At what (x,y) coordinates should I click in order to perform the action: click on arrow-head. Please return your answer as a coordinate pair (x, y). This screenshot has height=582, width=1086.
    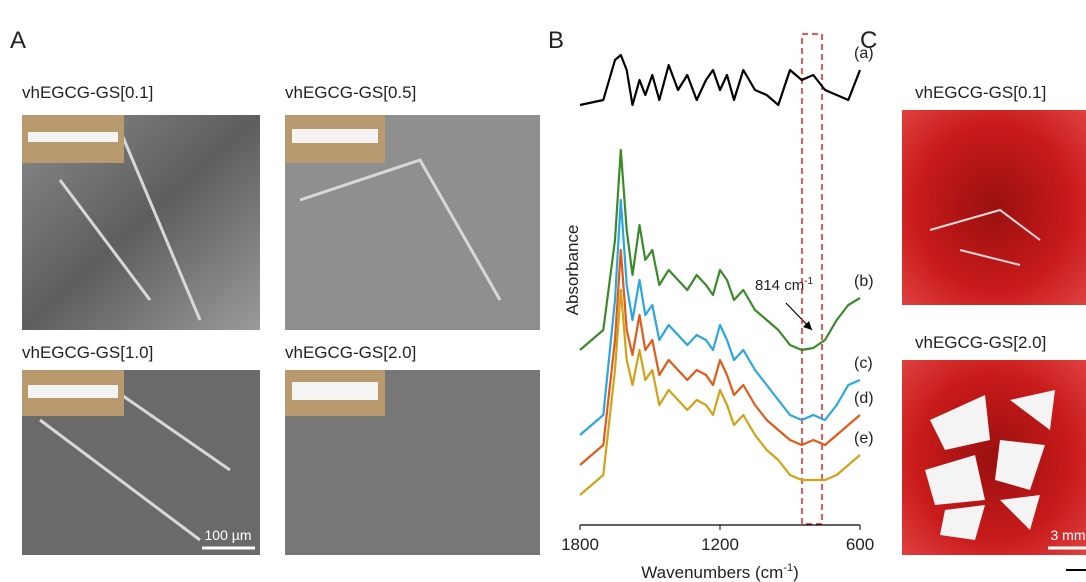
    Looking at the image, I should click on (807, 325).